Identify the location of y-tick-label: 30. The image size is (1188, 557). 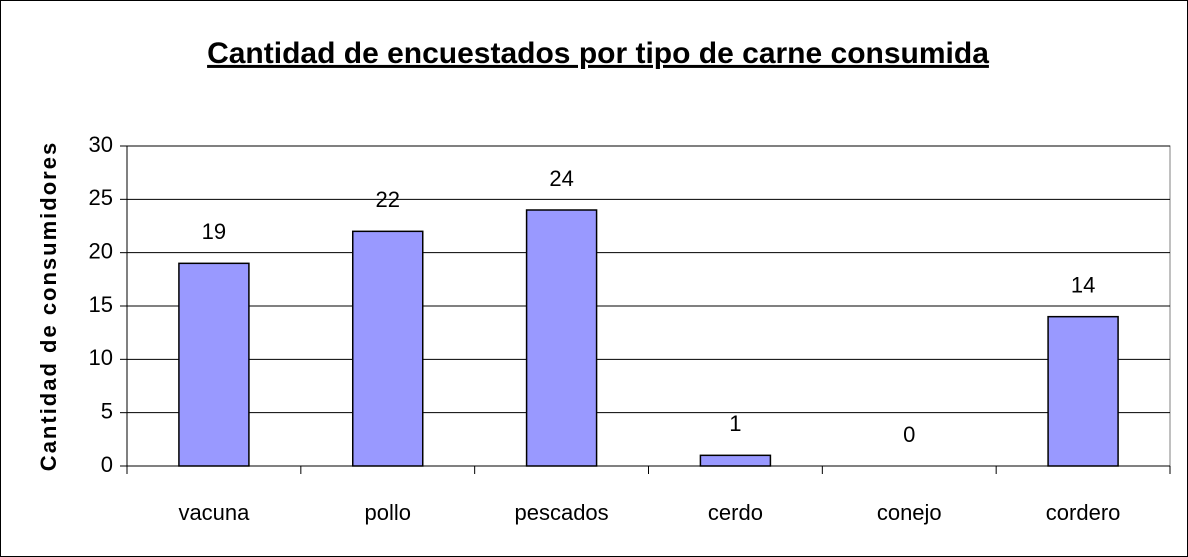
(101, 144).